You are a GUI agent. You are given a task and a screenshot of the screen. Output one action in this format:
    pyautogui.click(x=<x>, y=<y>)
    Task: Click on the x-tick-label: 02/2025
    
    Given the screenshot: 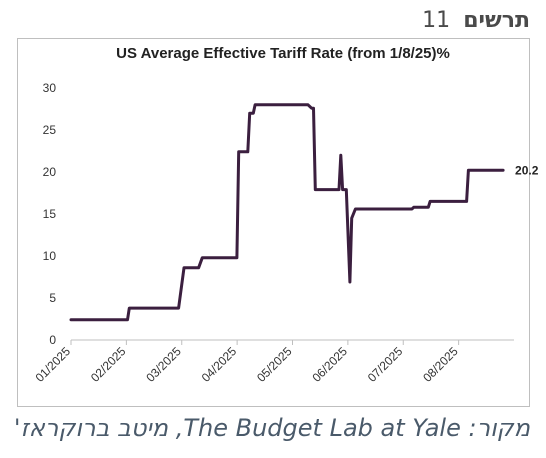 What is the action you would take?
    pyautogui.click(x=108, y=364)
    